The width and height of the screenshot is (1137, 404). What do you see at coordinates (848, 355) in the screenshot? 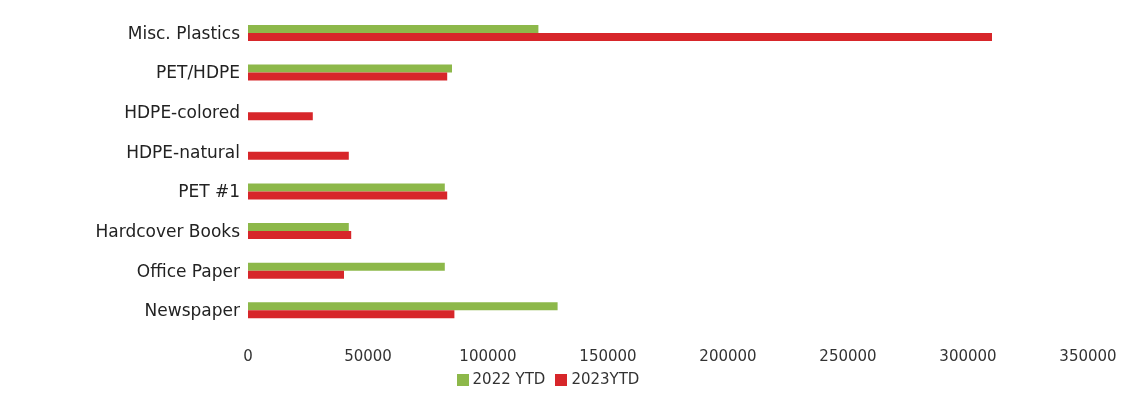
I see `x-tick-label: 250000` at bounding box center [848, 355].